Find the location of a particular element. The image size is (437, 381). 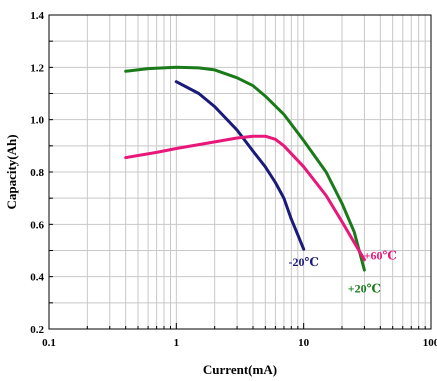

series-label: +60℃ is located at coordinates (380, 256).